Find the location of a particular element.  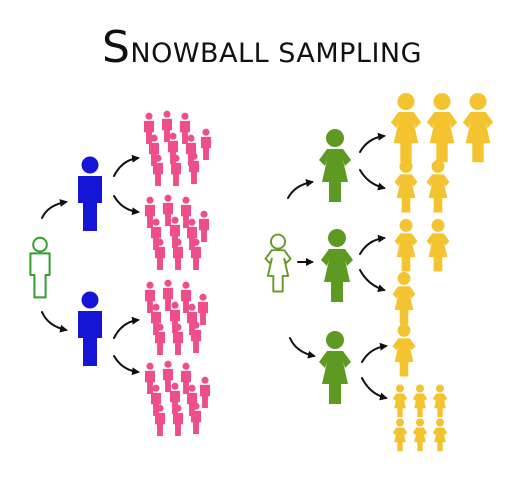

right-wave1-person-1-icon is located at coordinates (335, 165).